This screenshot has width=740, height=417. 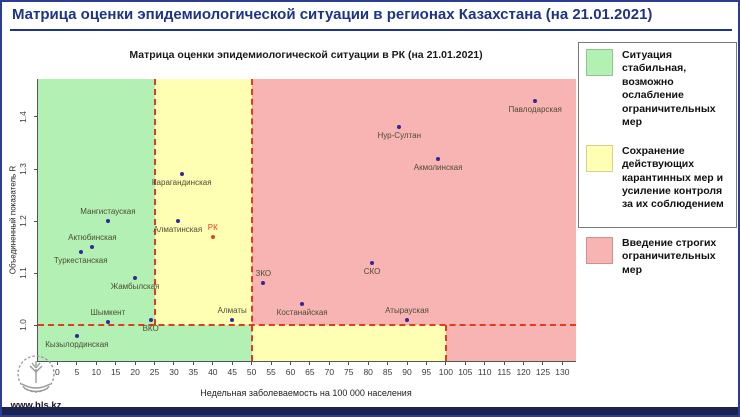 I want to click on x-tick-label: 95, so click(x=426, y=372).